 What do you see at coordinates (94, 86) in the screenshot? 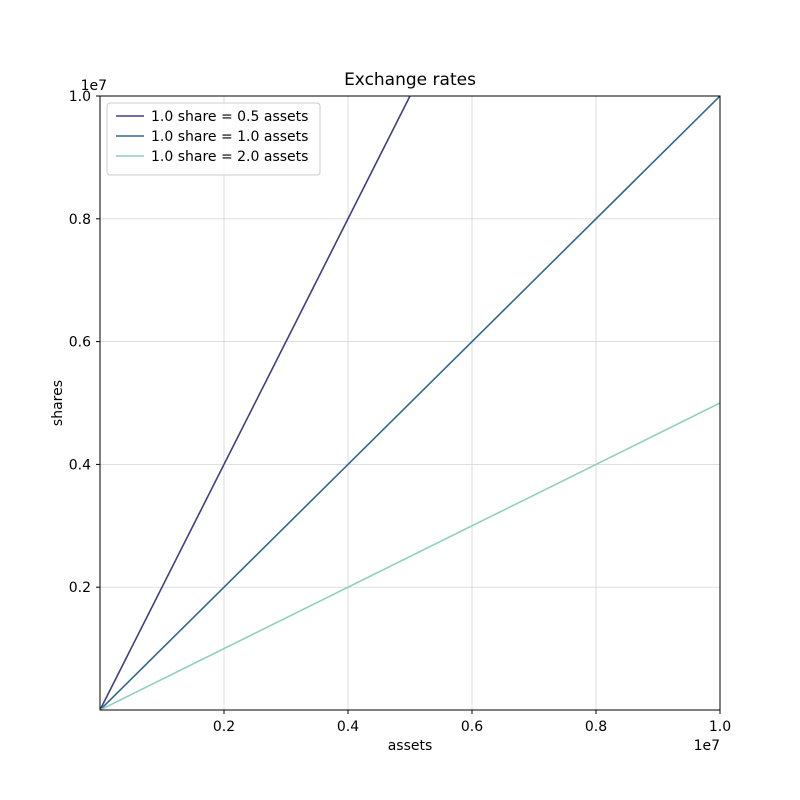
I see `y-axis-offset-text: 1e7` at bounding box center [94, 86].